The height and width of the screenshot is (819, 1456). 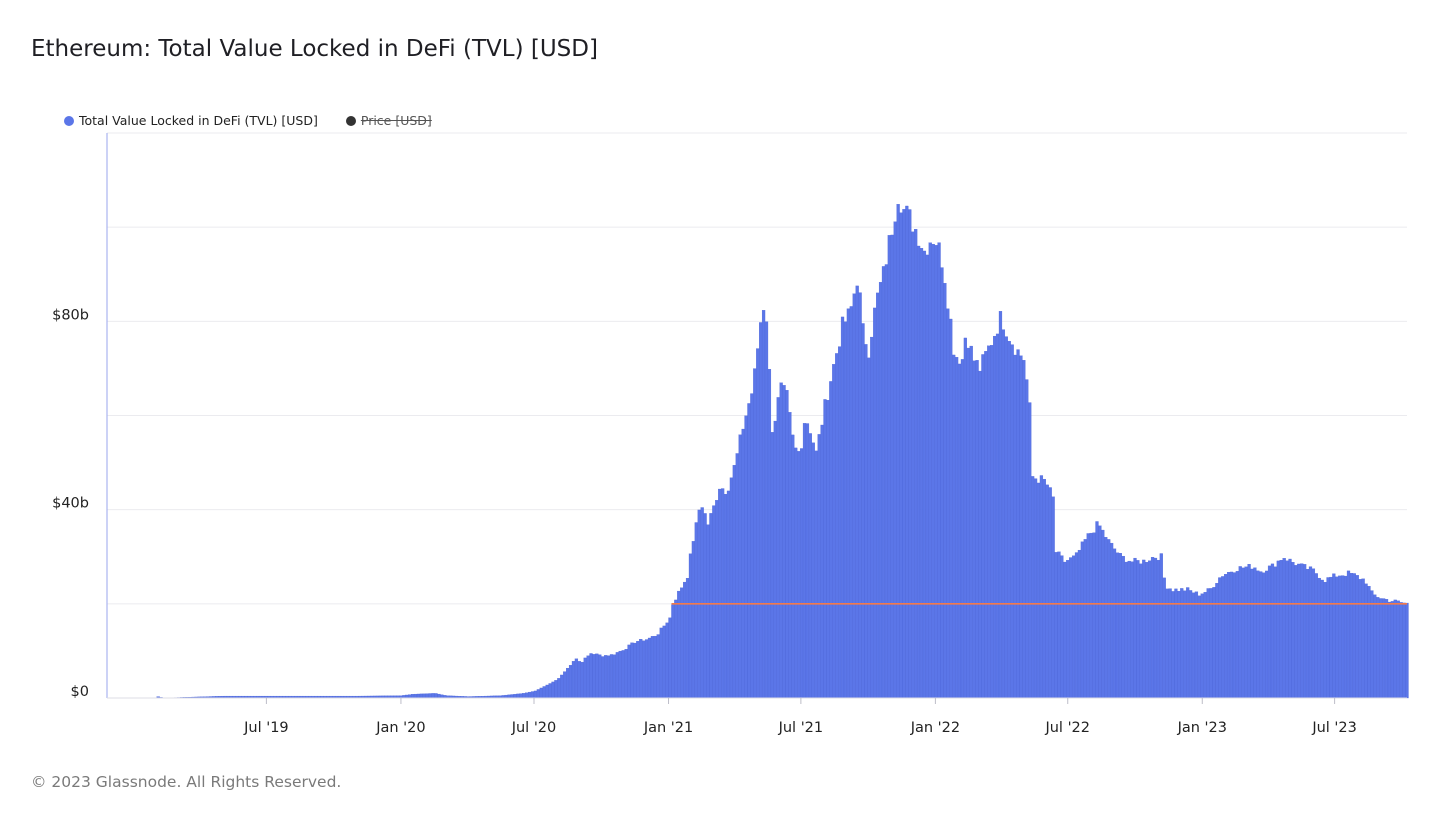 I want to click on x-tick-label: Jul '22, so click(x=1067, y=728).